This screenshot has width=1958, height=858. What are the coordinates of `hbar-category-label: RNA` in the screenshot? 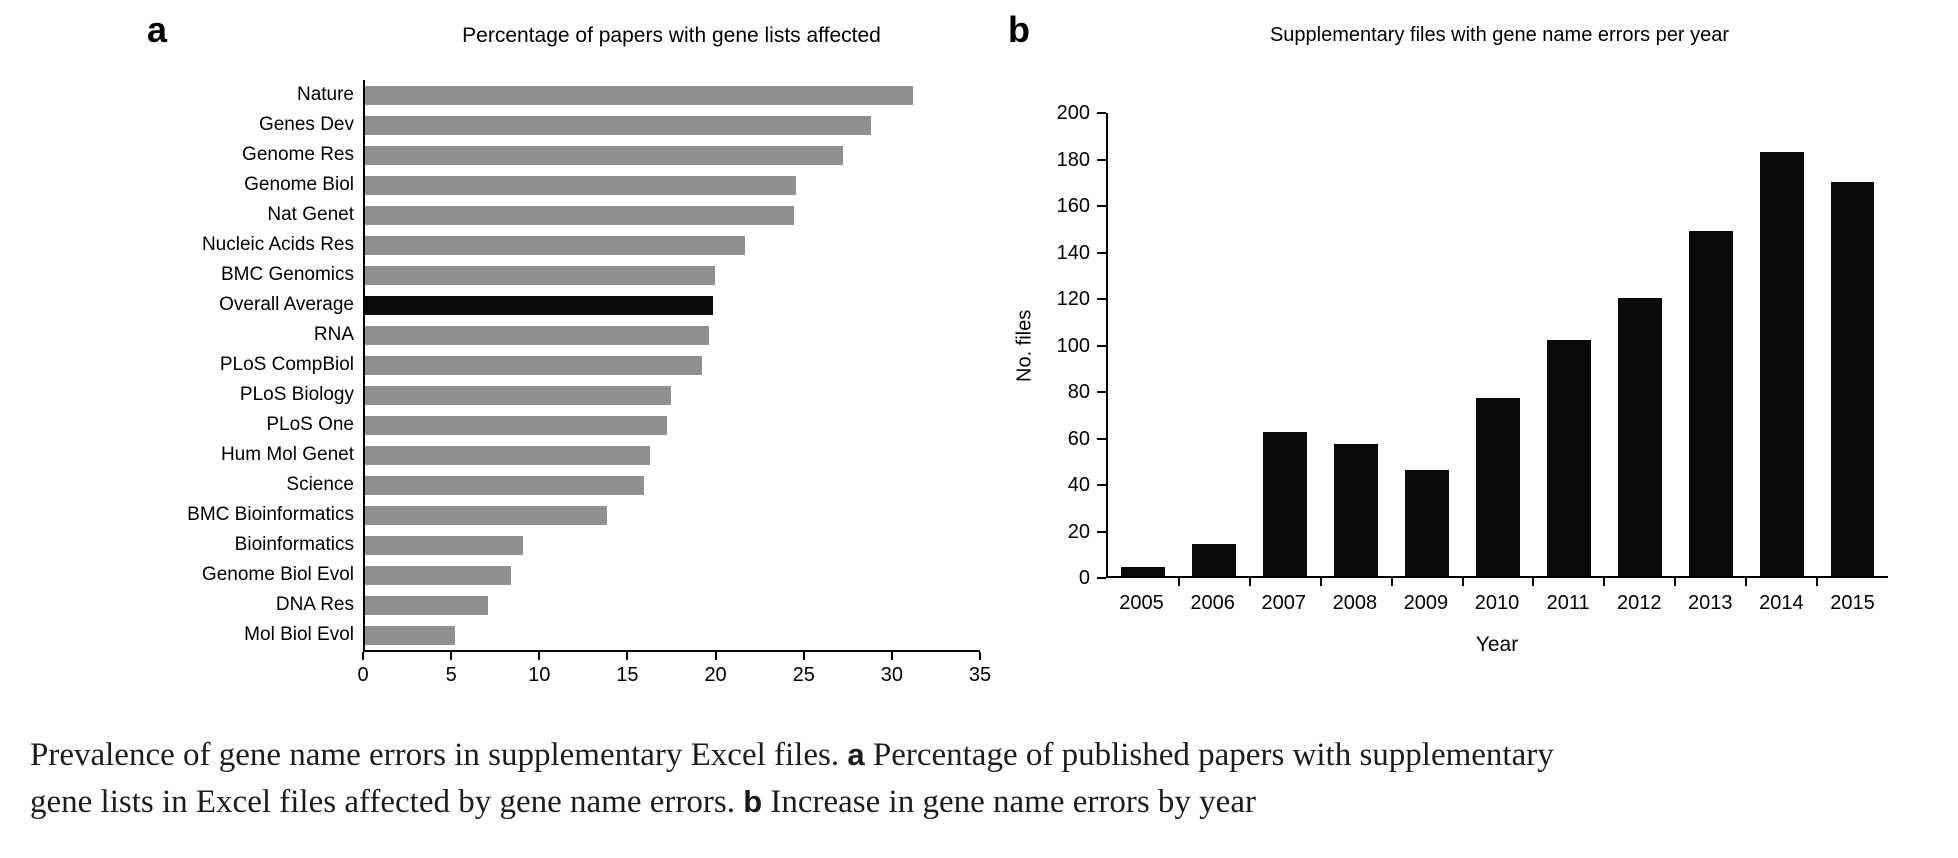 It's located at (333, 334).